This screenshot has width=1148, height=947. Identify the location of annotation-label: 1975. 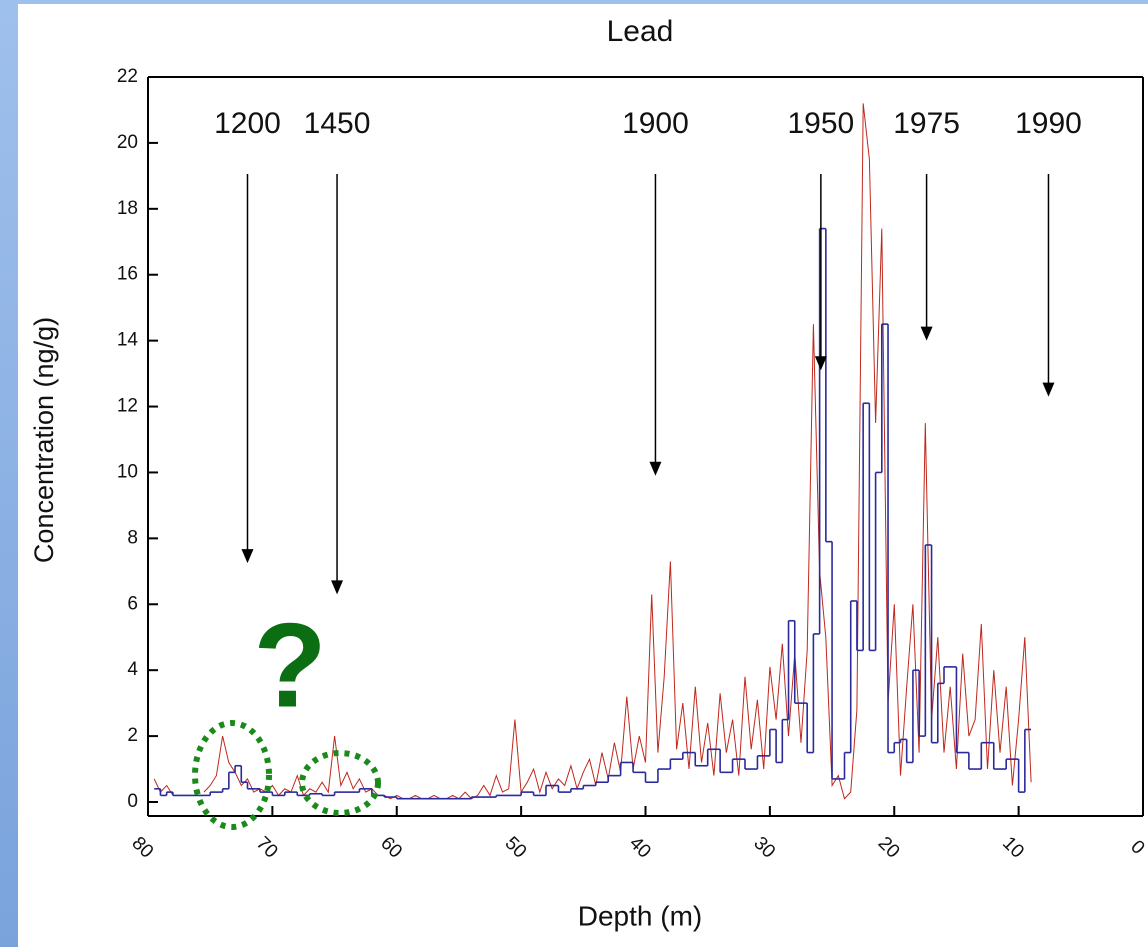
(926, 123).